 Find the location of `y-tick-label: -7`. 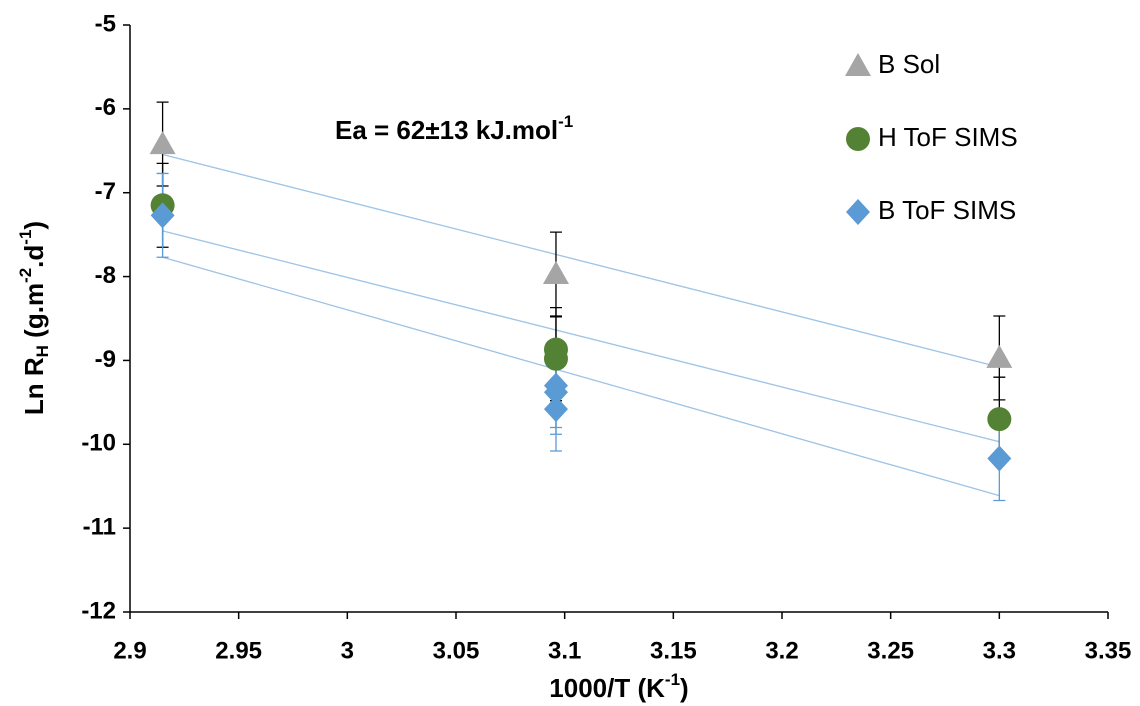

y-tick-label: -7 is located at coordinates (105, 191).